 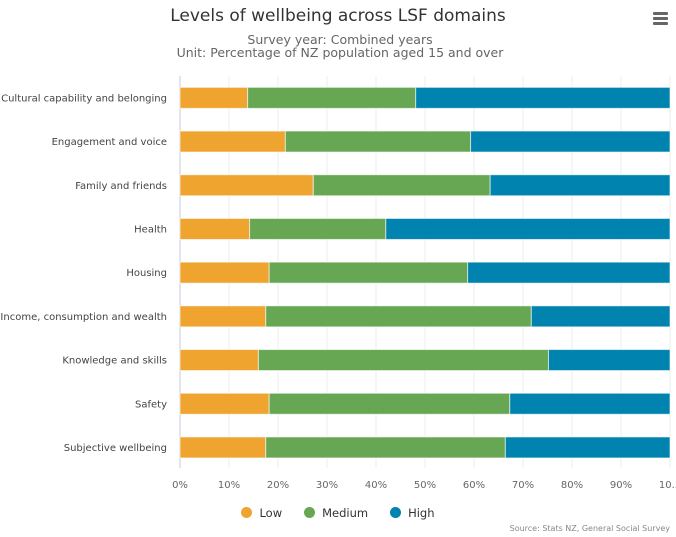 I want to click on y-category-label: Safety, so click(x=151, y=404).